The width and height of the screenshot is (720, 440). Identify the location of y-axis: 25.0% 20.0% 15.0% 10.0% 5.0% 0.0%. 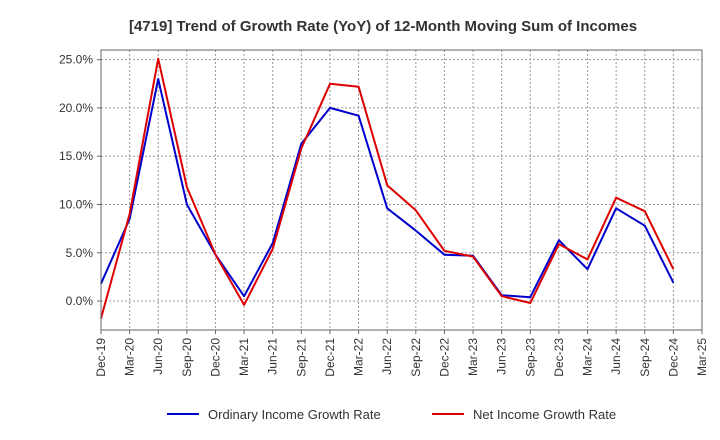
(80, 180).